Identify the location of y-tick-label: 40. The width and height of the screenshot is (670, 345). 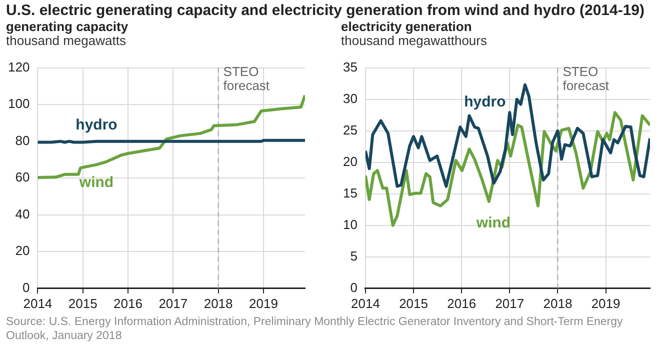
(22, 214).